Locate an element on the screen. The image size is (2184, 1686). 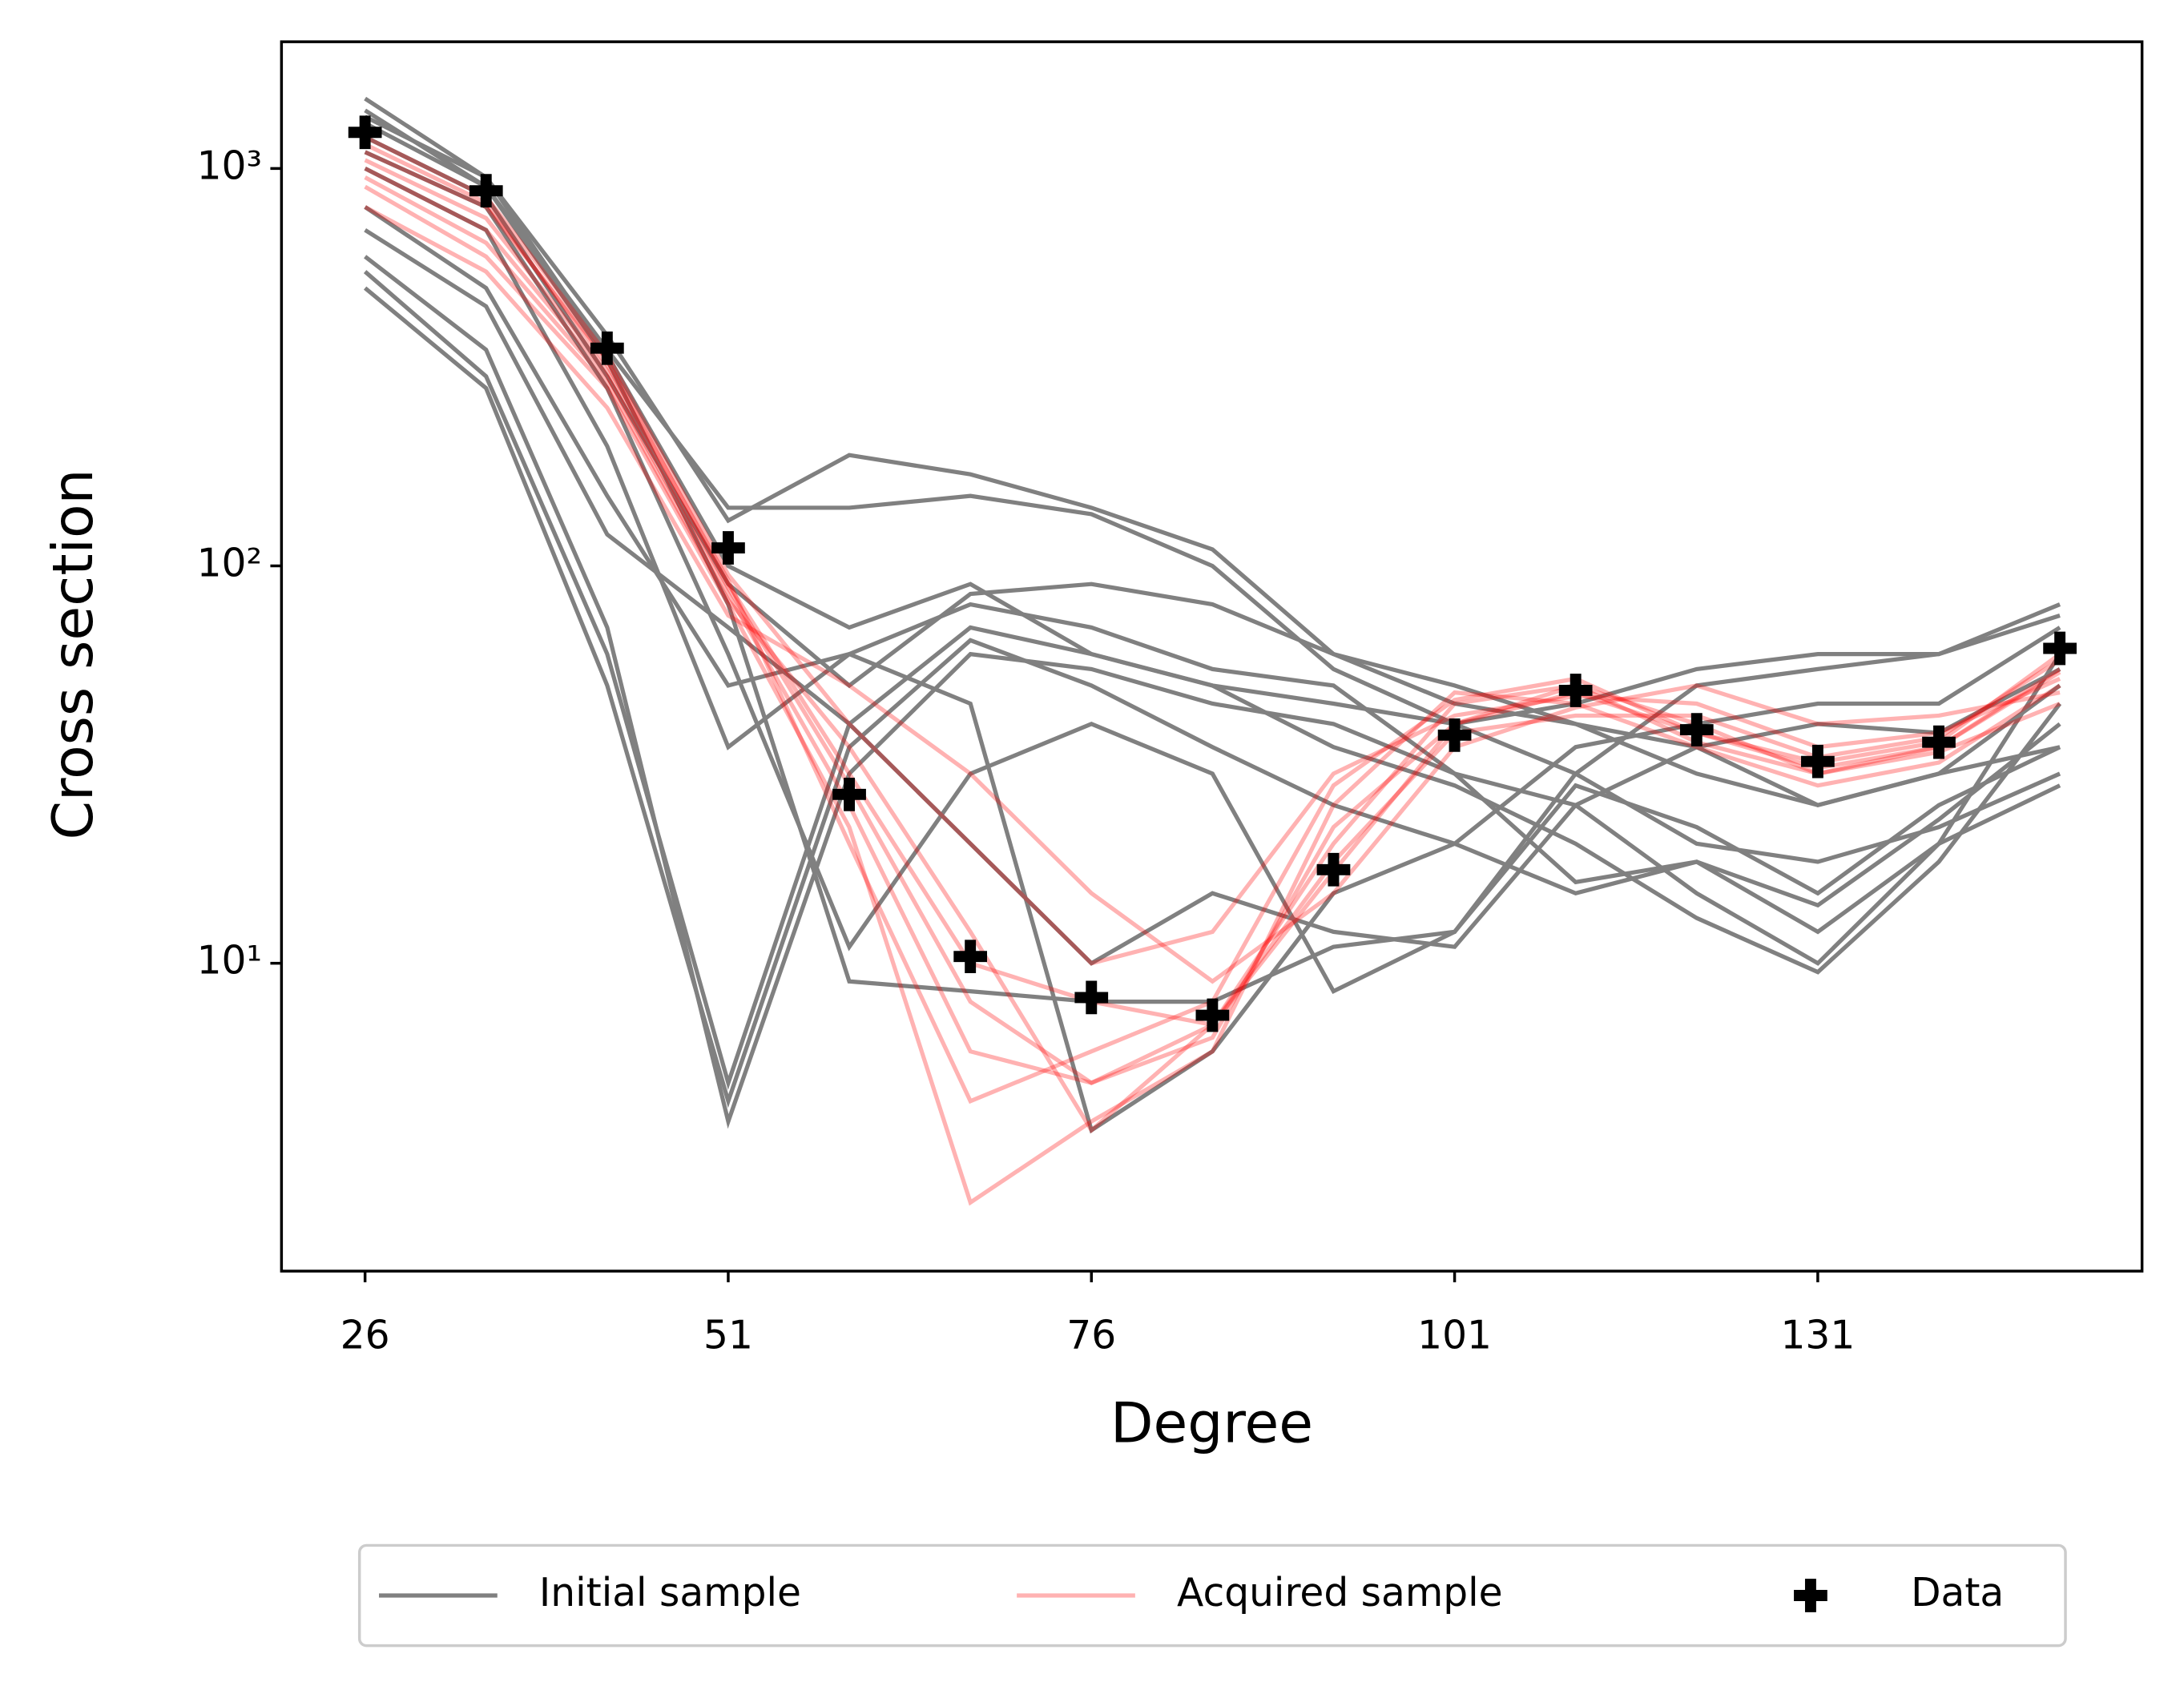
legend-label: Data is located at coordinates (1957, 1593).